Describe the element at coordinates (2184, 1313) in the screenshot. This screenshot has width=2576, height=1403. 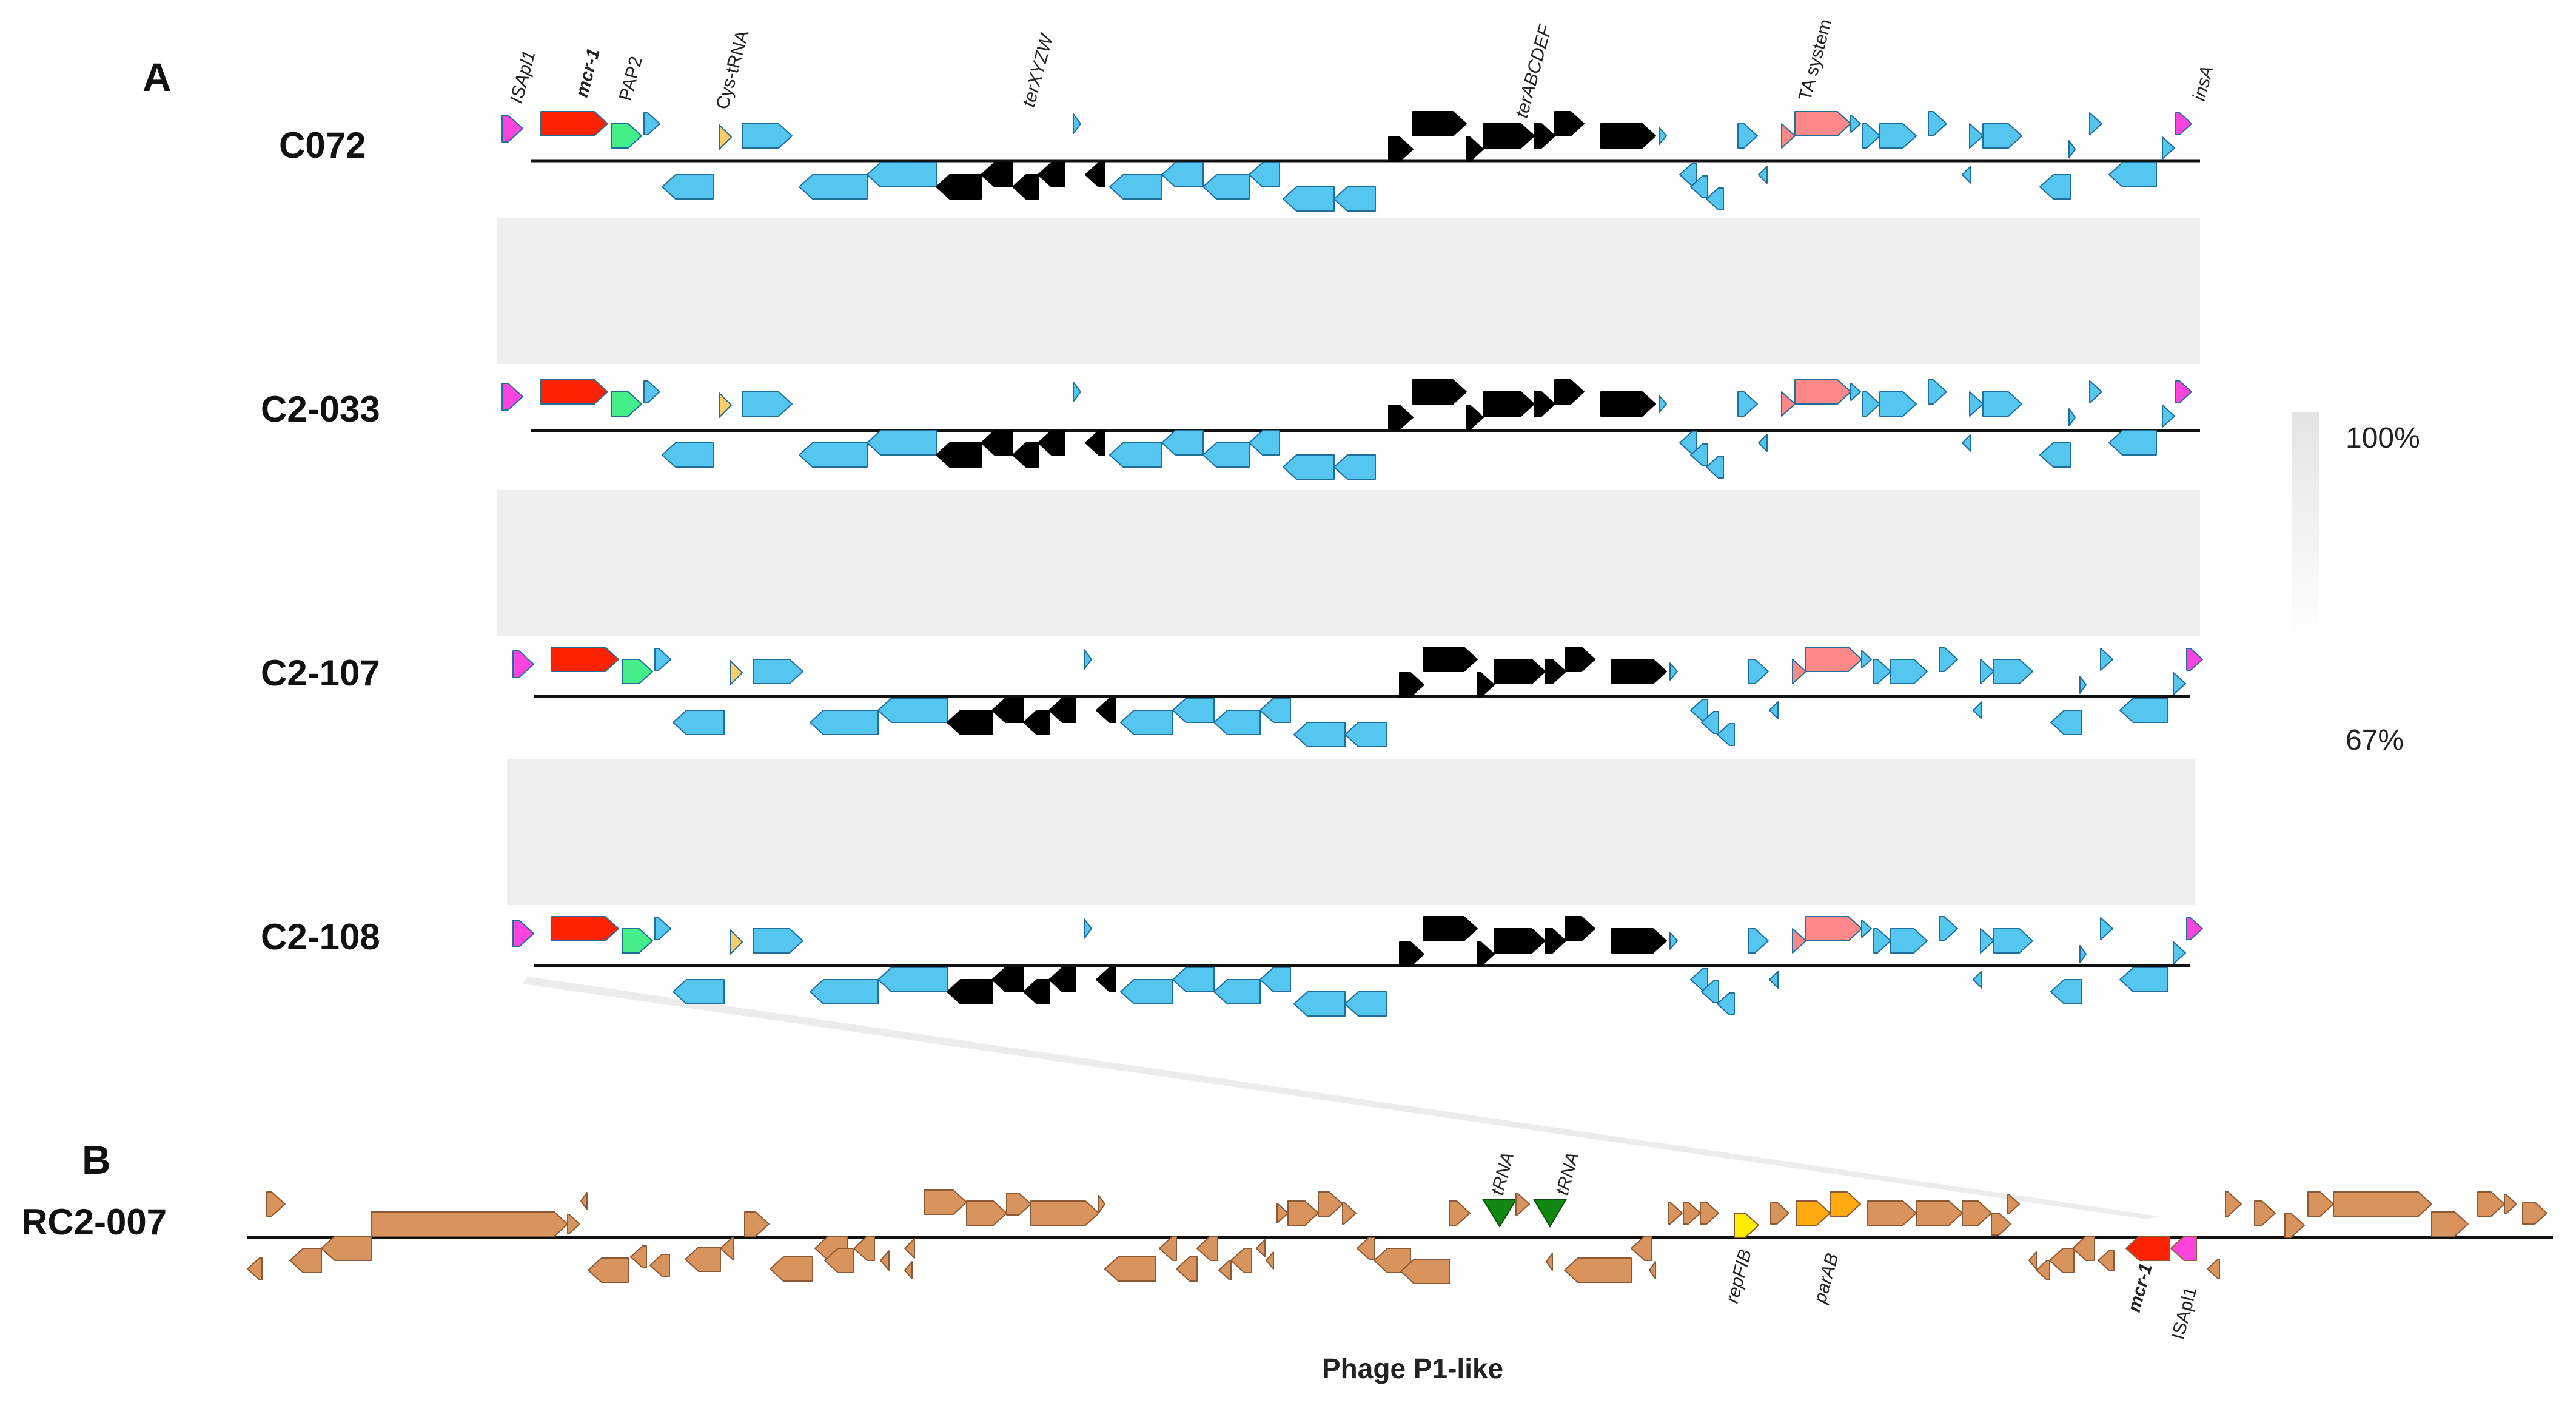
I see `gene-label-isapl1-b: ISApl1` at that location.